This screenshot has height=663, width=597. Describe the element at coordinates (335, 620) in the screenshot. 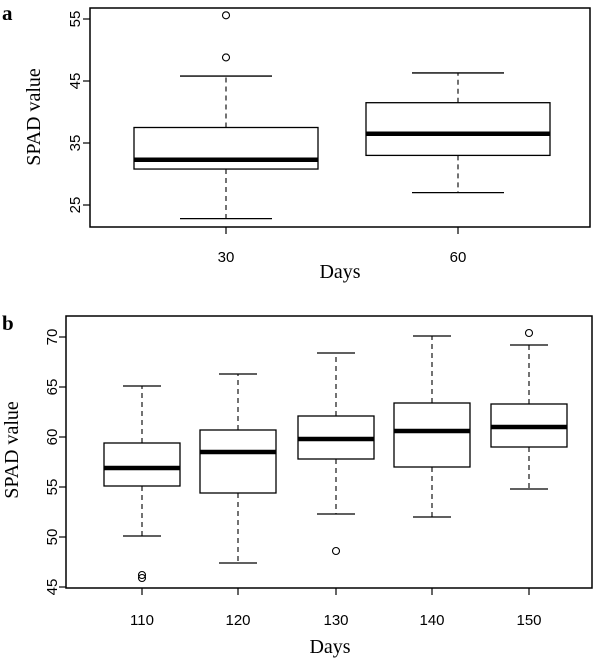

I see `panel-b-x-tick-label: 130` at that location.